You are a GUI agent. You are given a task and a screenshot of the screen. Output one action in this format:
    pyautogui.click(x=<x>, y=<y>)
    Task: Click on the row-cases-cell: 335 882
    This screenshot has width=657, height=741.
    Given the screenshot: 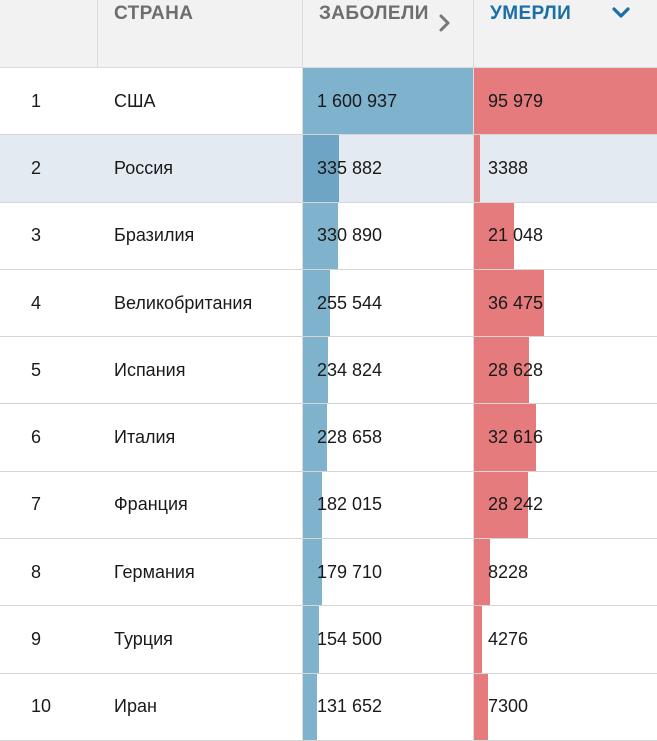 What is the action you would take?
    pyautogui.click(x=388, y=168)
    